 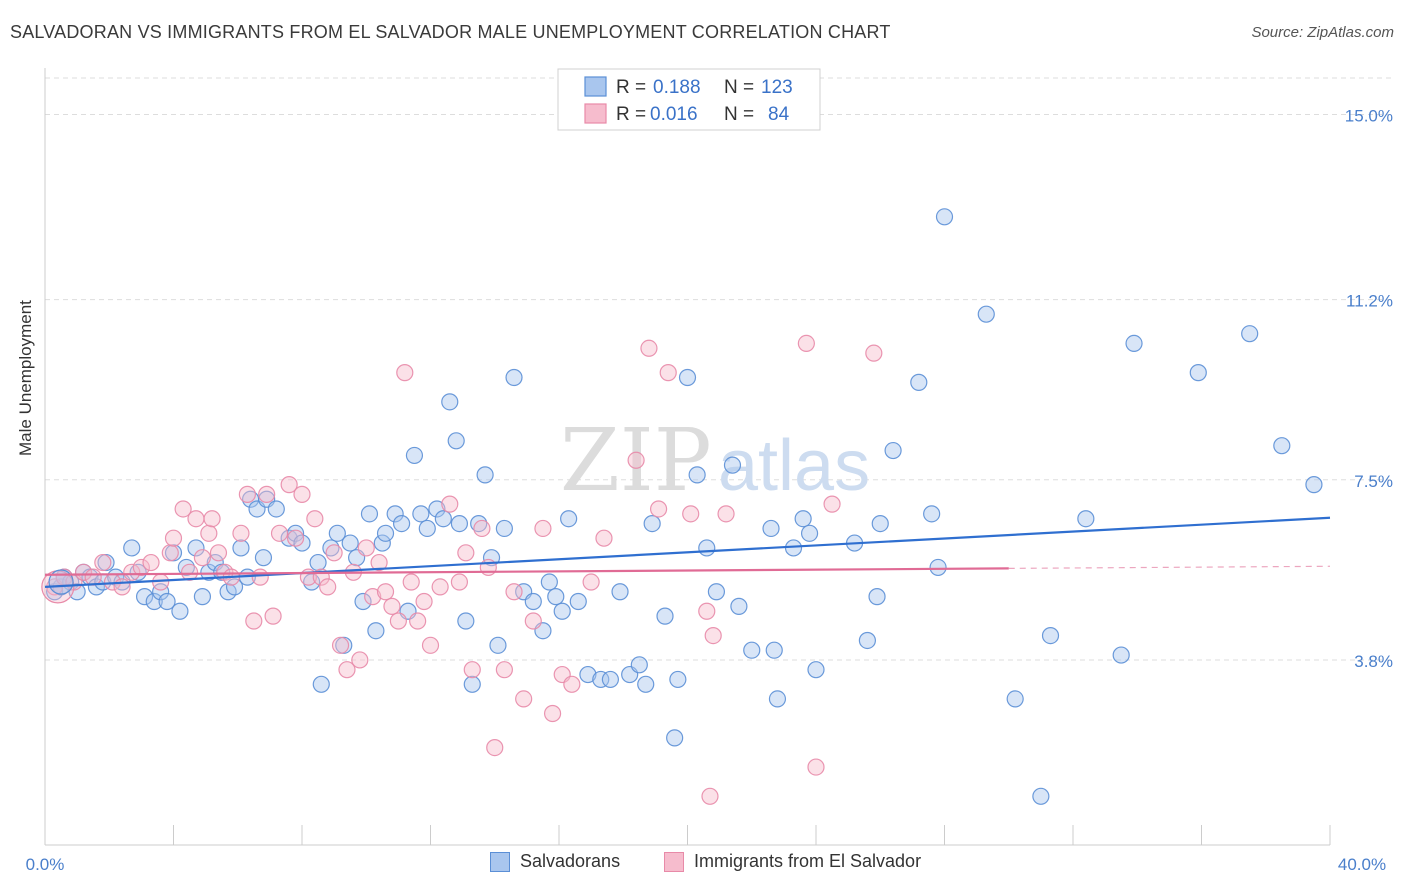 I want to click on x-tick-label-end: 40.0%, so click(x=1362, y=864).